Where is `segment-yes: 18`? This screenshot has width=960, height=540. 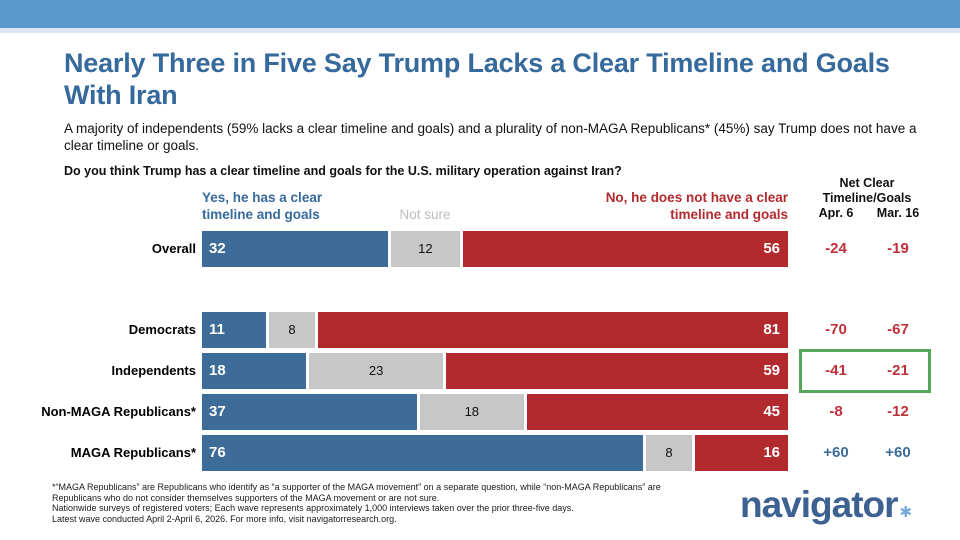
segment-yes: 18 is located at coordinates (254, 371).